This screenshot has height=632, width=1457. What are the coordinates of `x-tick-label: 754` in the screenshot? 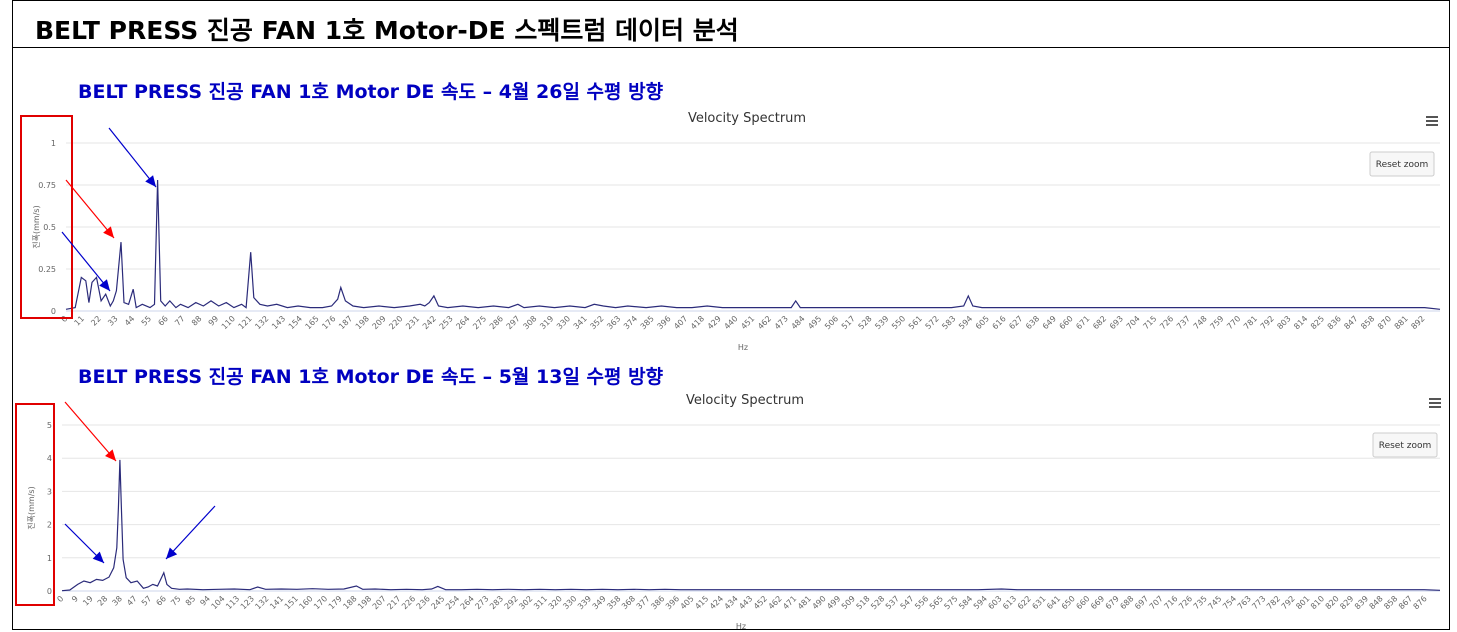 It's located at (1229, 602).